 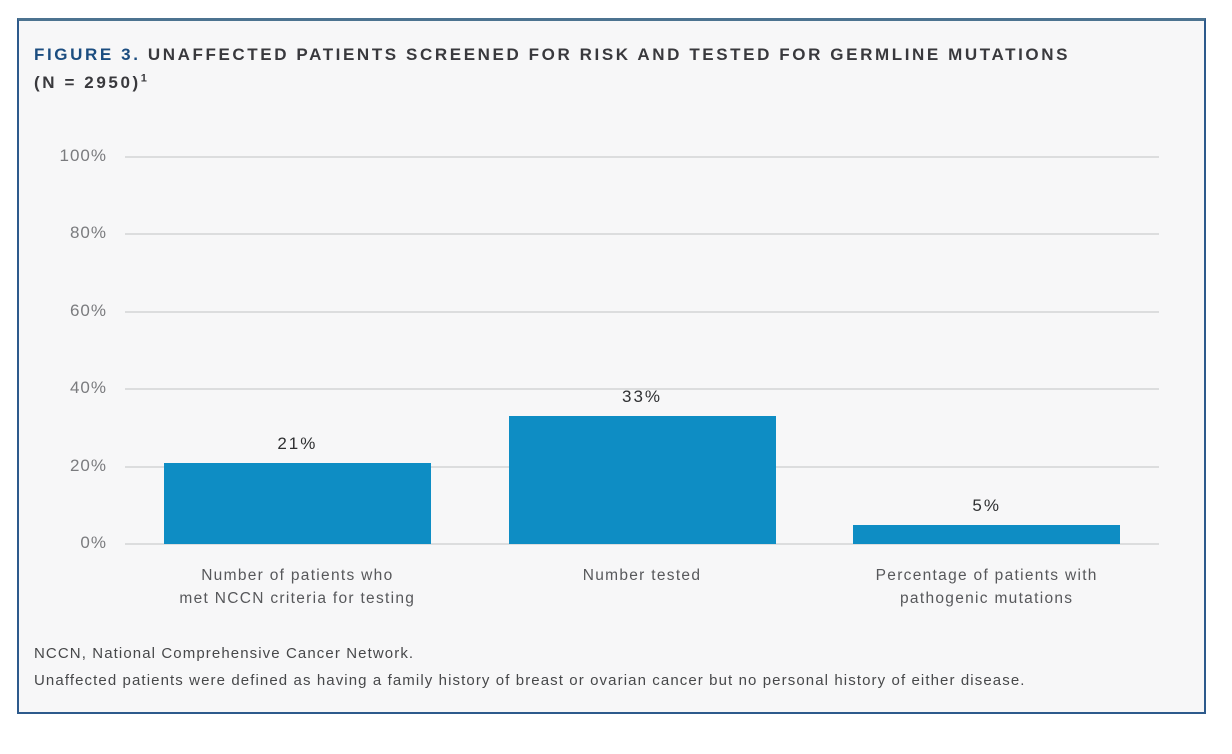 What do you see at coordinates (987, 520) in the screenshot?
I see `bar-3: 5%` at bounding box center [987, 520].